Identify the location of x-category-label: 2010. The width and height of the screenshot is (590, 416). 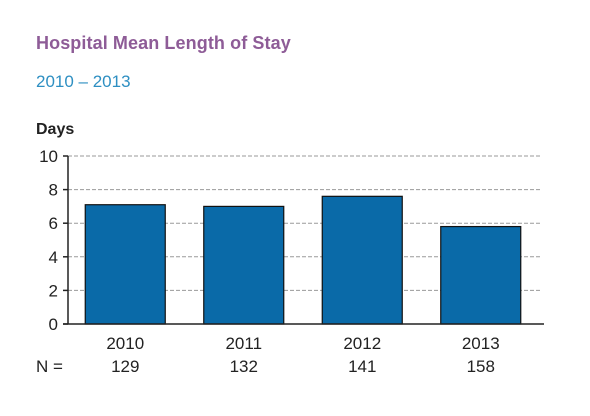
(125, 343).